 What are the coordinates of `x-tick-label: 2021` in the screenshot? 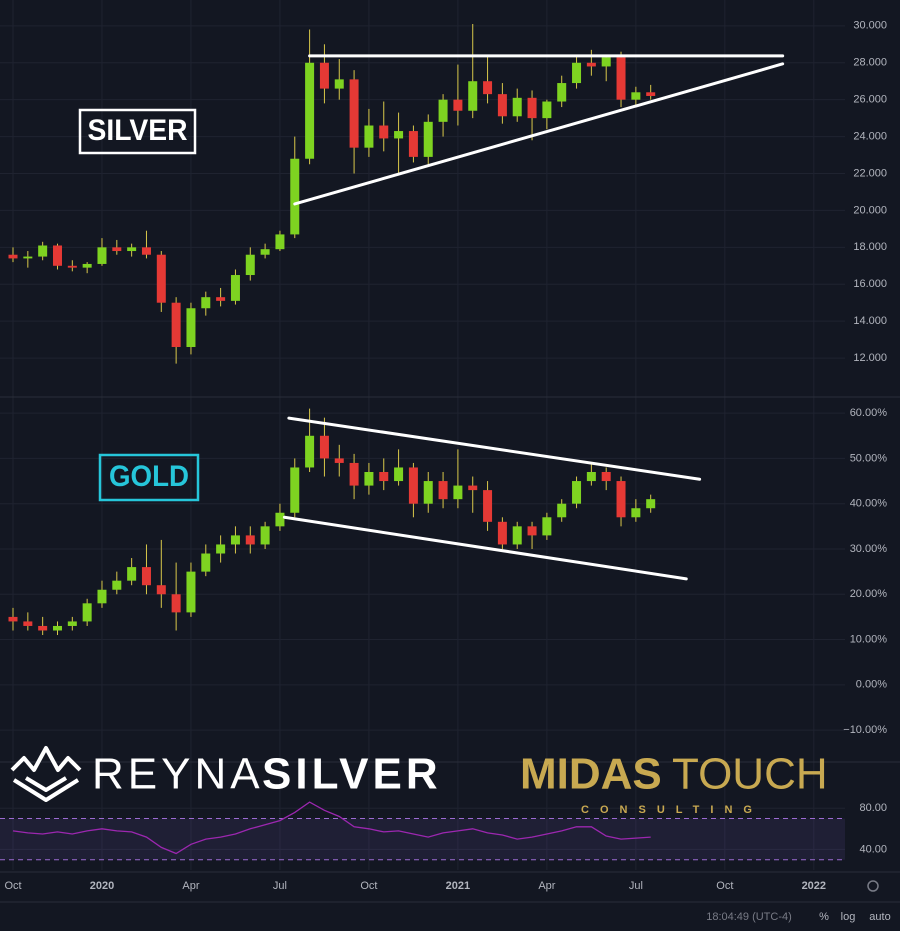 It's located at (458, 886).